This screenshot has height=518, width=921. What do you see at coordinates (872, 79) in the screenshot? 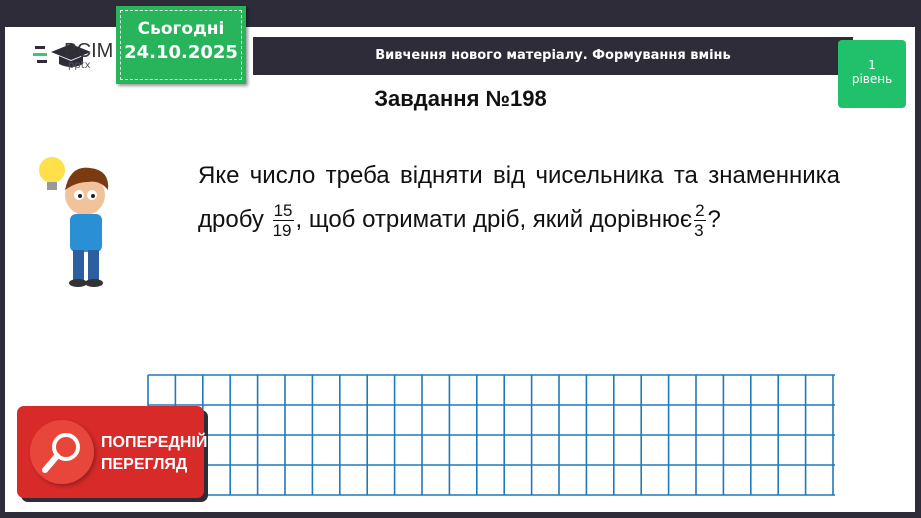
I see `level-label: рівень` at bounding box center [872, 79].